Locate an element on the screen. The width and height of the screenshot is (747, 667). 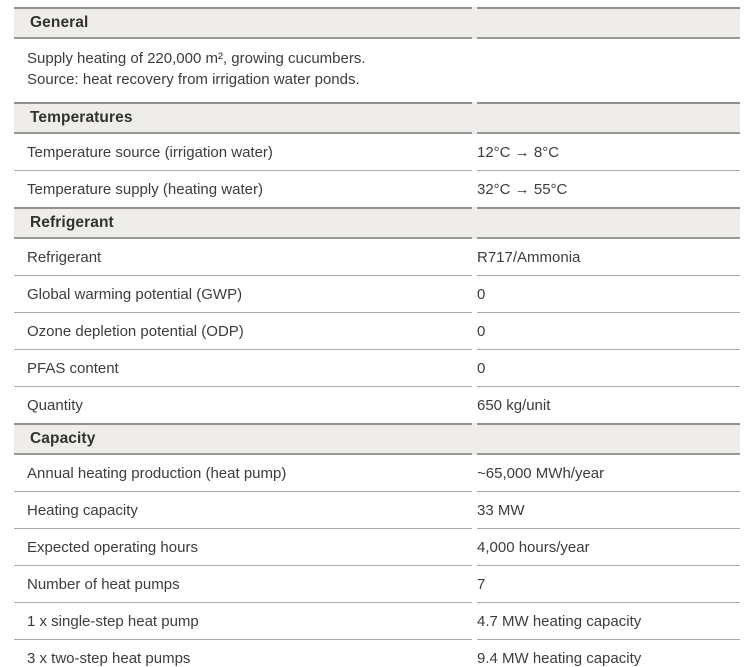
row-label: Temperature source (irrigation water) is located at coordinates (150, 152).